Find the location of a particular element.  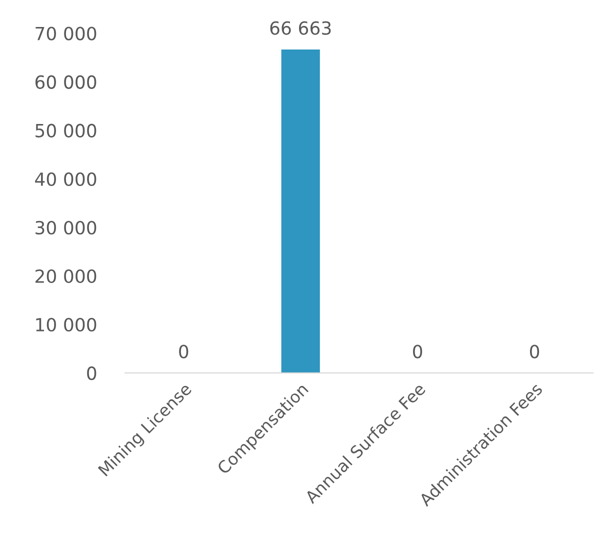

y-tick-label: 40 000 is located at coordinates (65, 179).